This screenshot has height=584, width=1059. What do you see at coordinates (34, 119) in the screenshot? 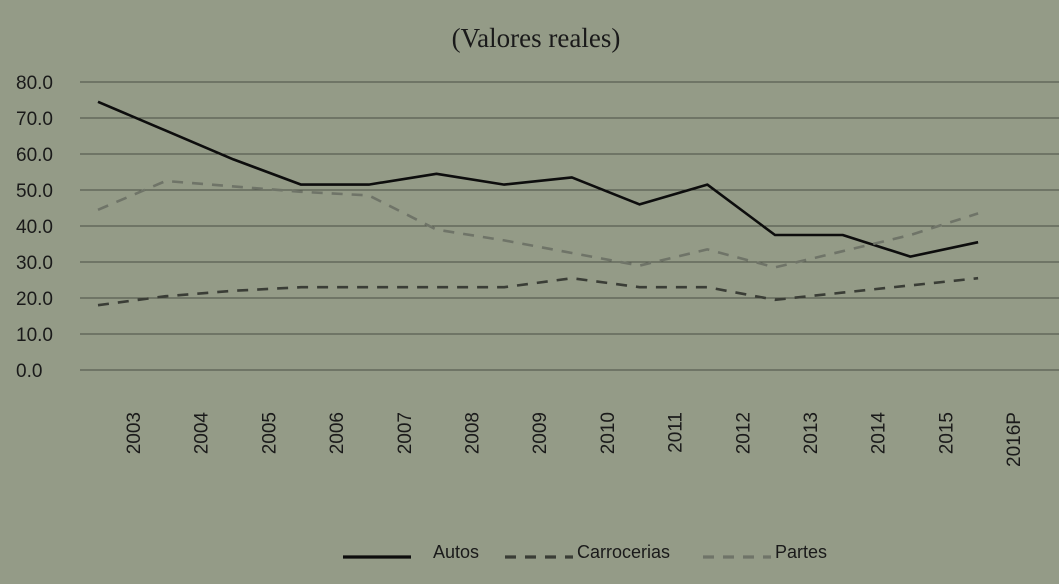
I see `y-tick-label: 70.0` at bounding box center [34, 119].